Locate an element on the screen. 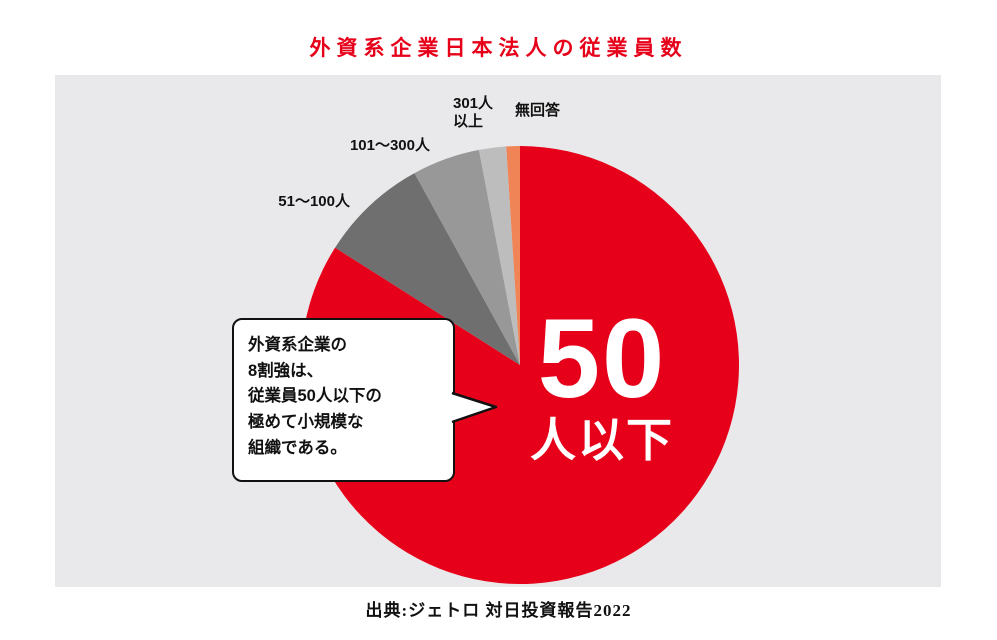 The height and width of the screenshot is (640, 997). callout-pointer-icon is located at coordinates (474, 407).